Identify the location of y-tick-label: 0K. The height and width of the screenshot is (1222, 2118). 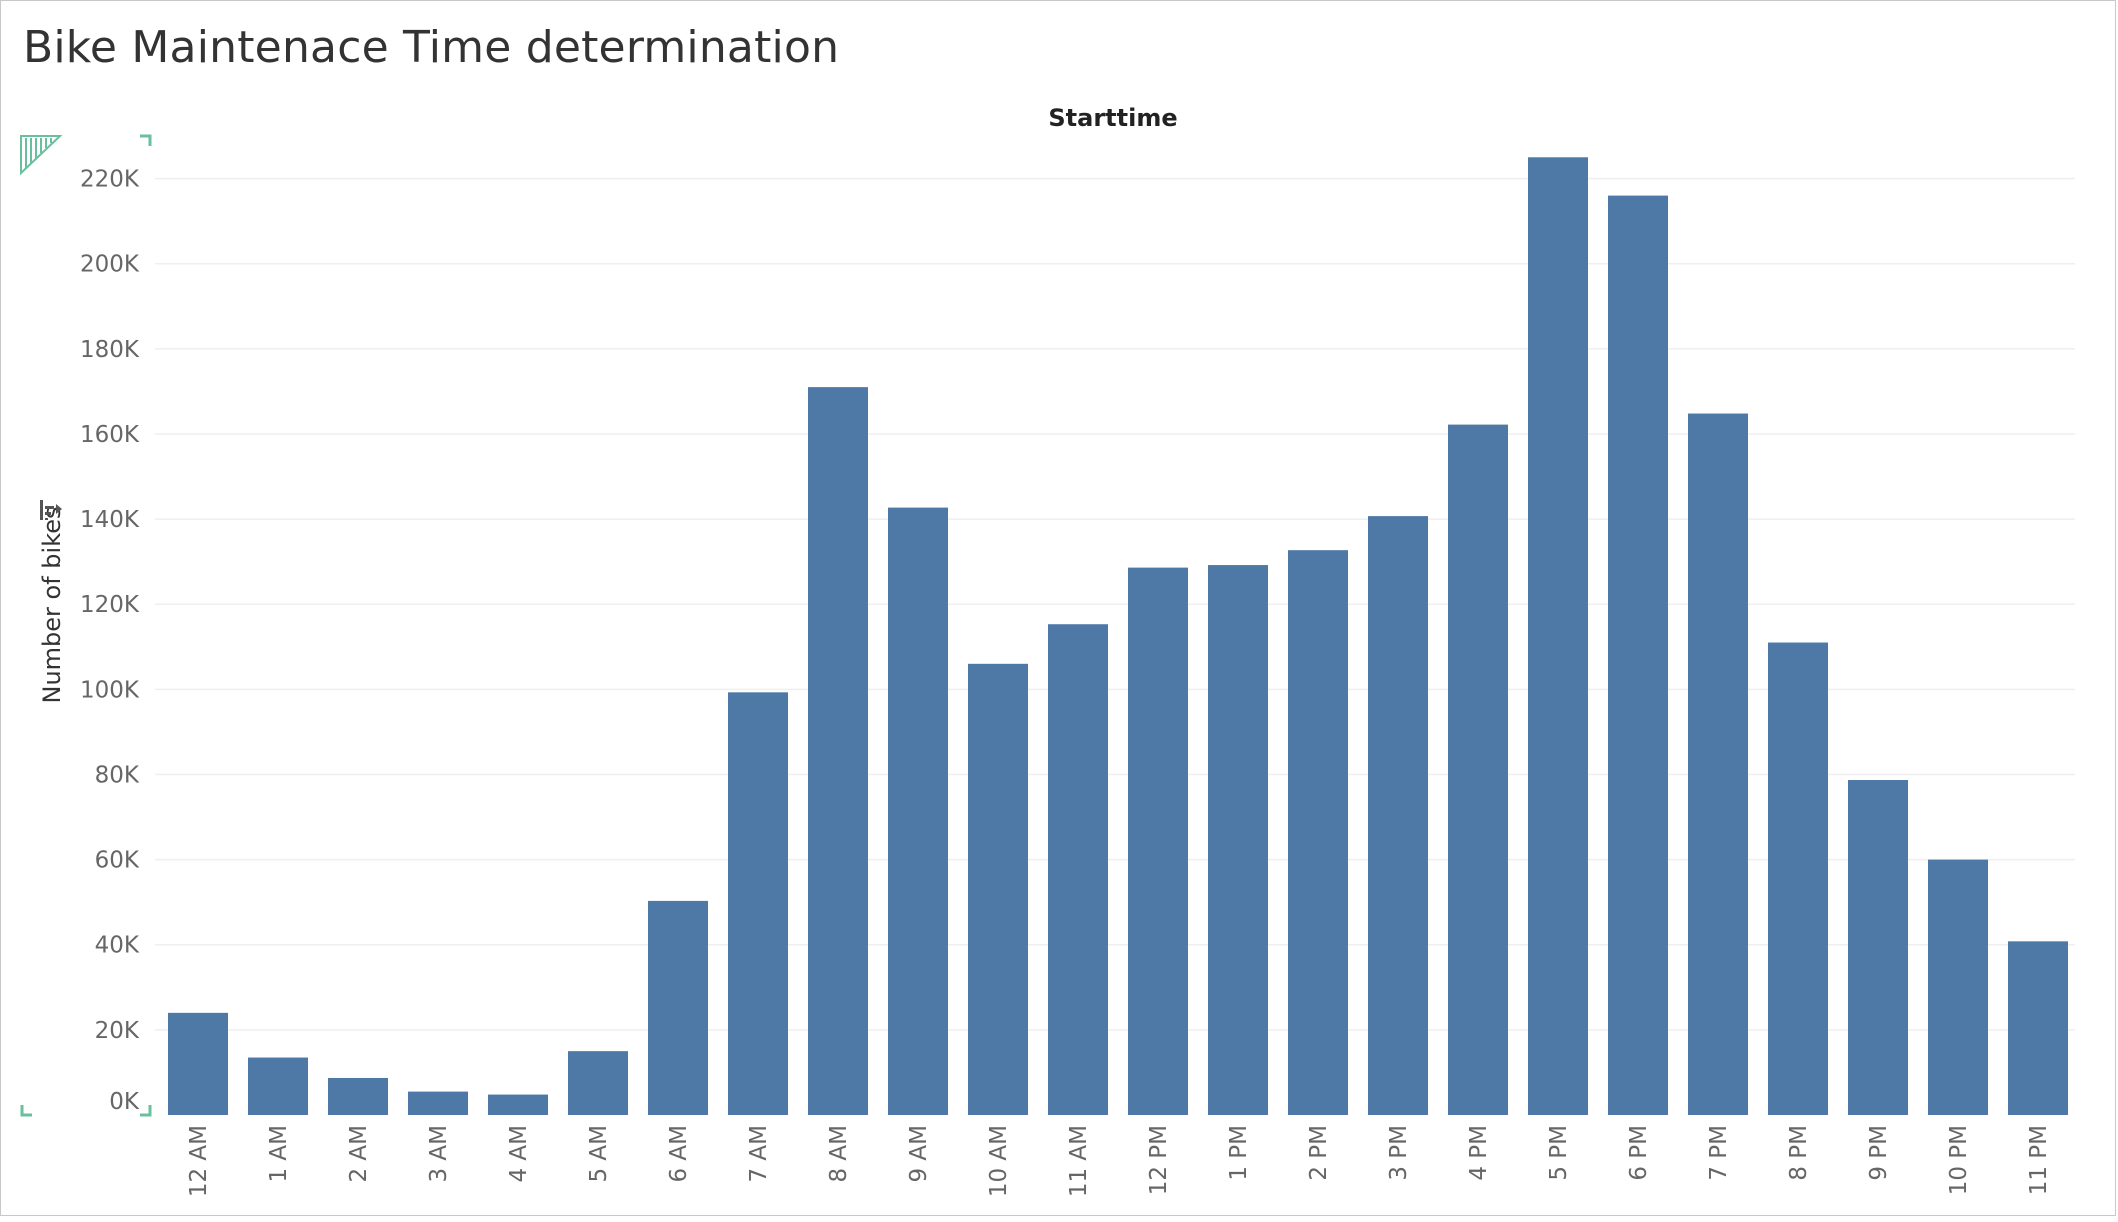
(124, 1102).